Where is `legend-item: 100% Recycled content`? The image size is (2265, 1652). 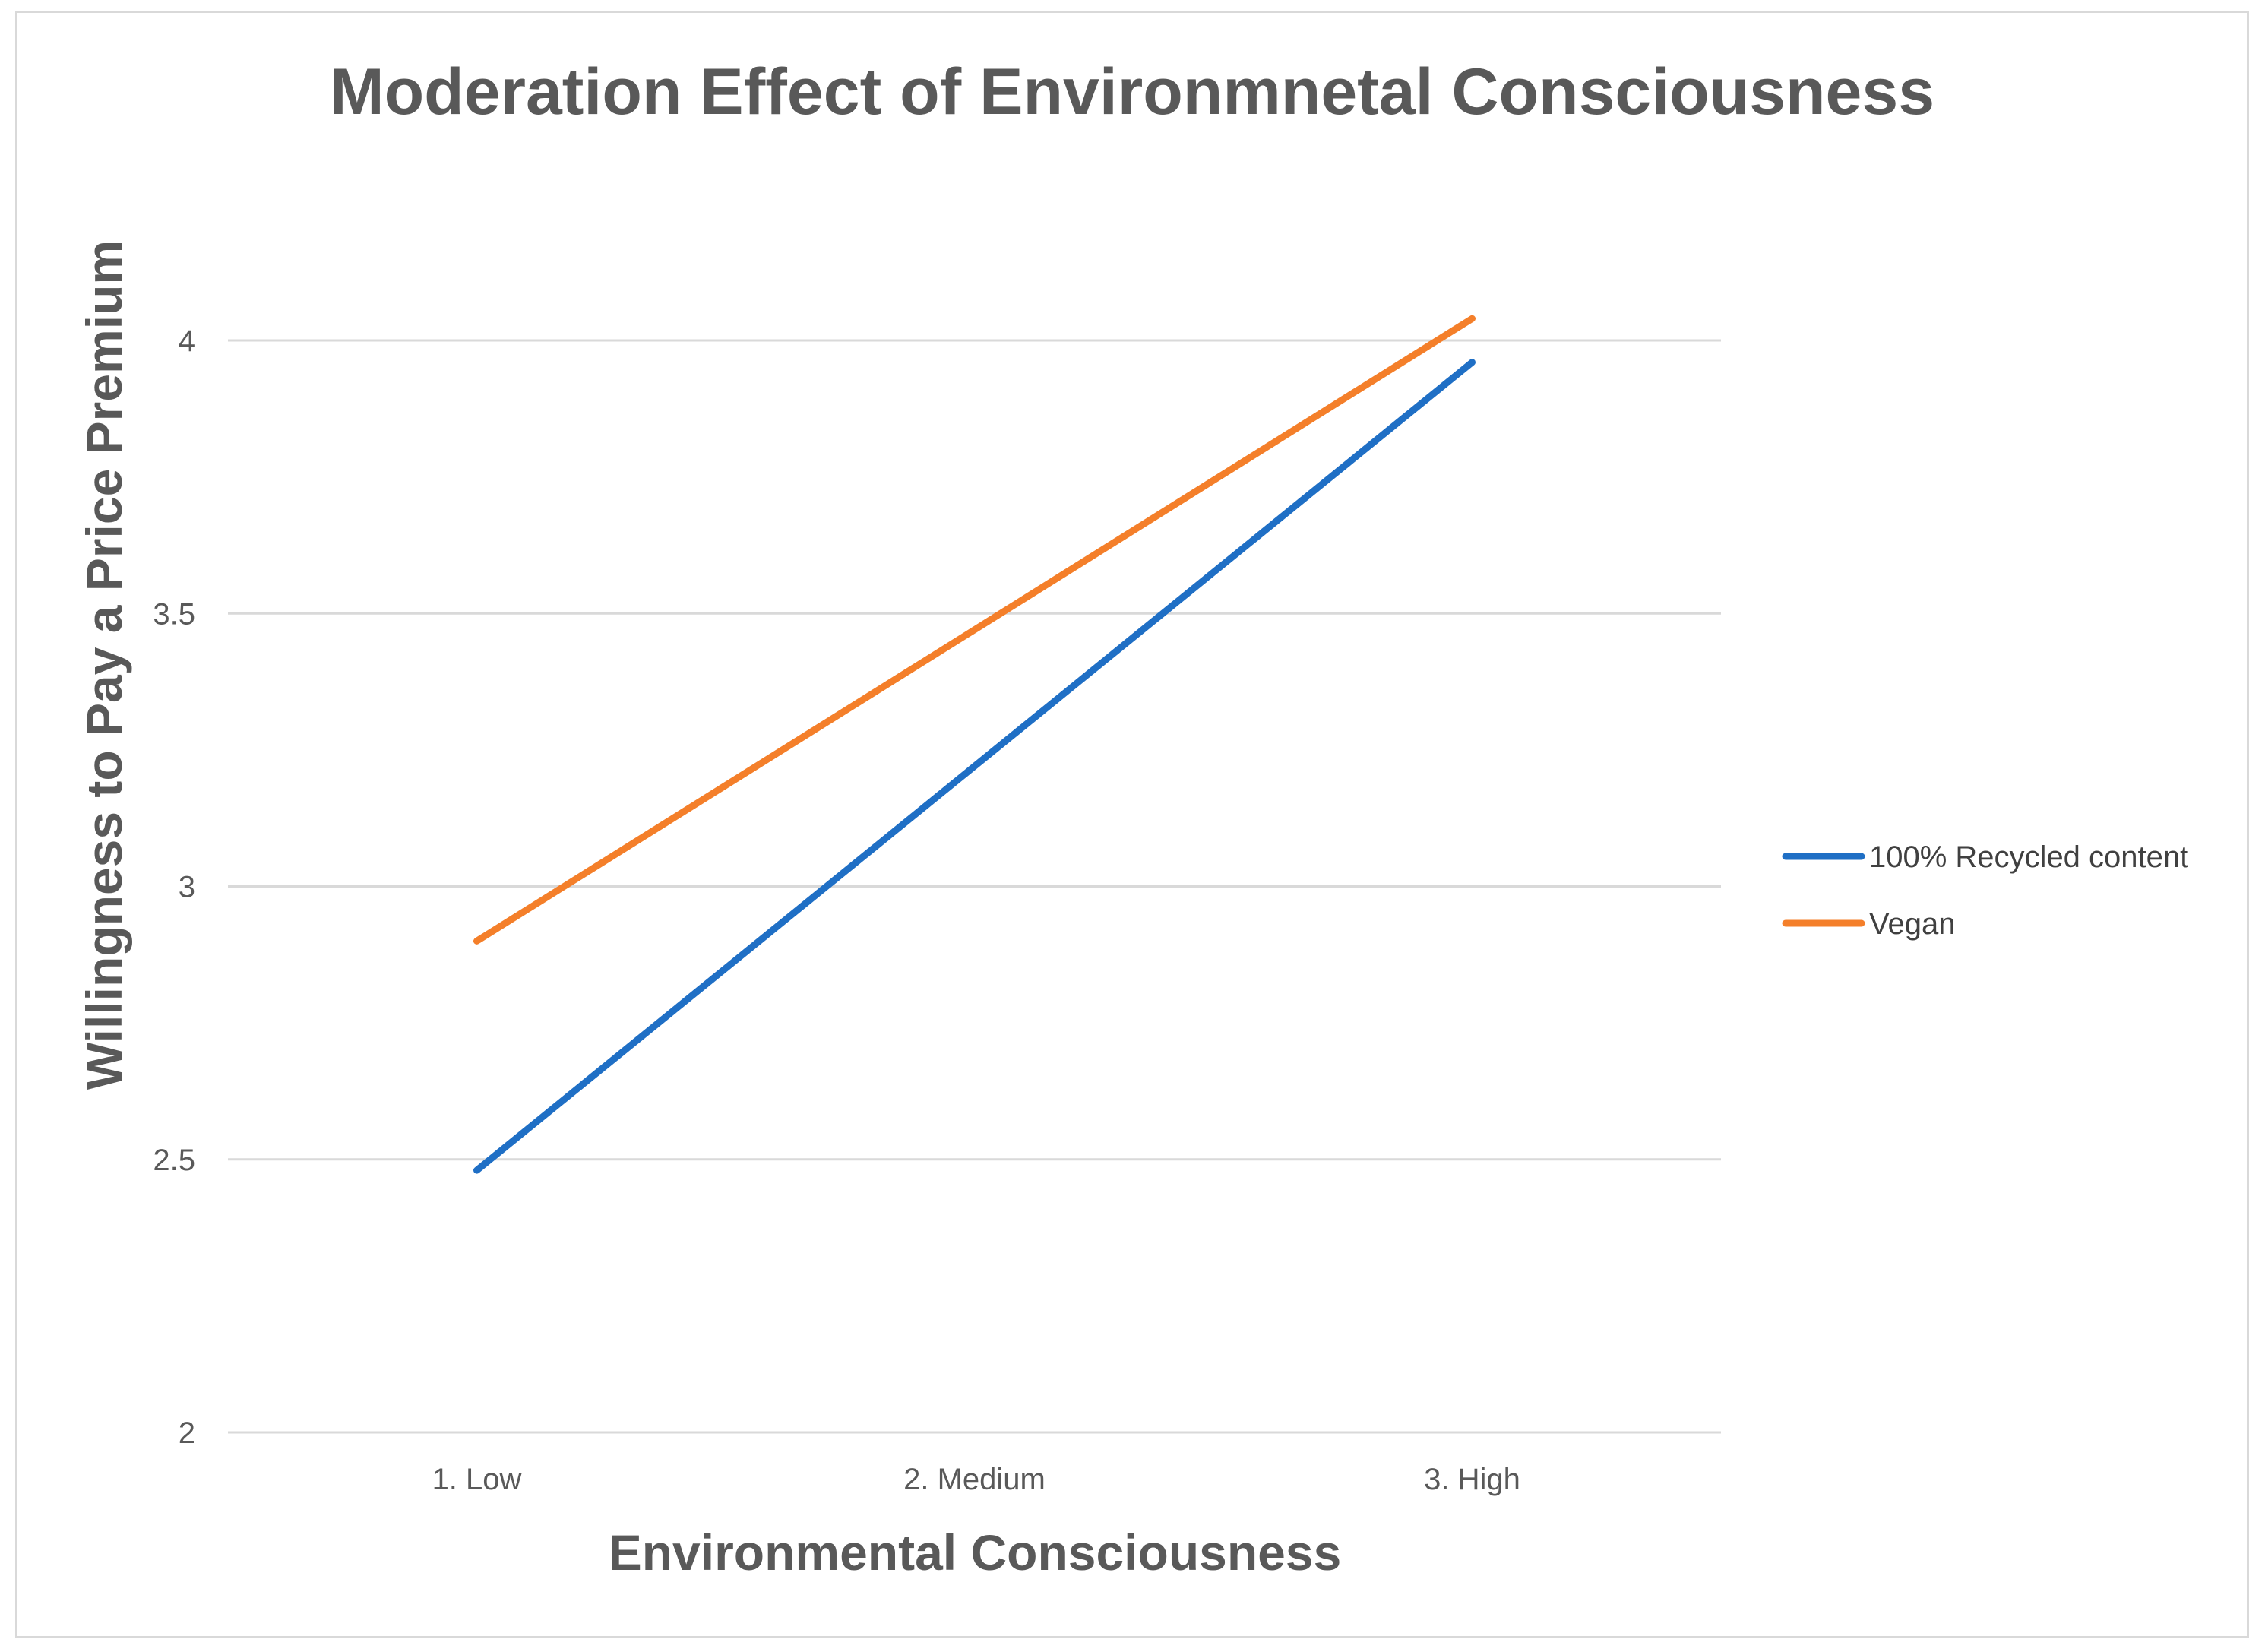 legend-item: 100% Recycled content is located at coordinates (1985, 857).